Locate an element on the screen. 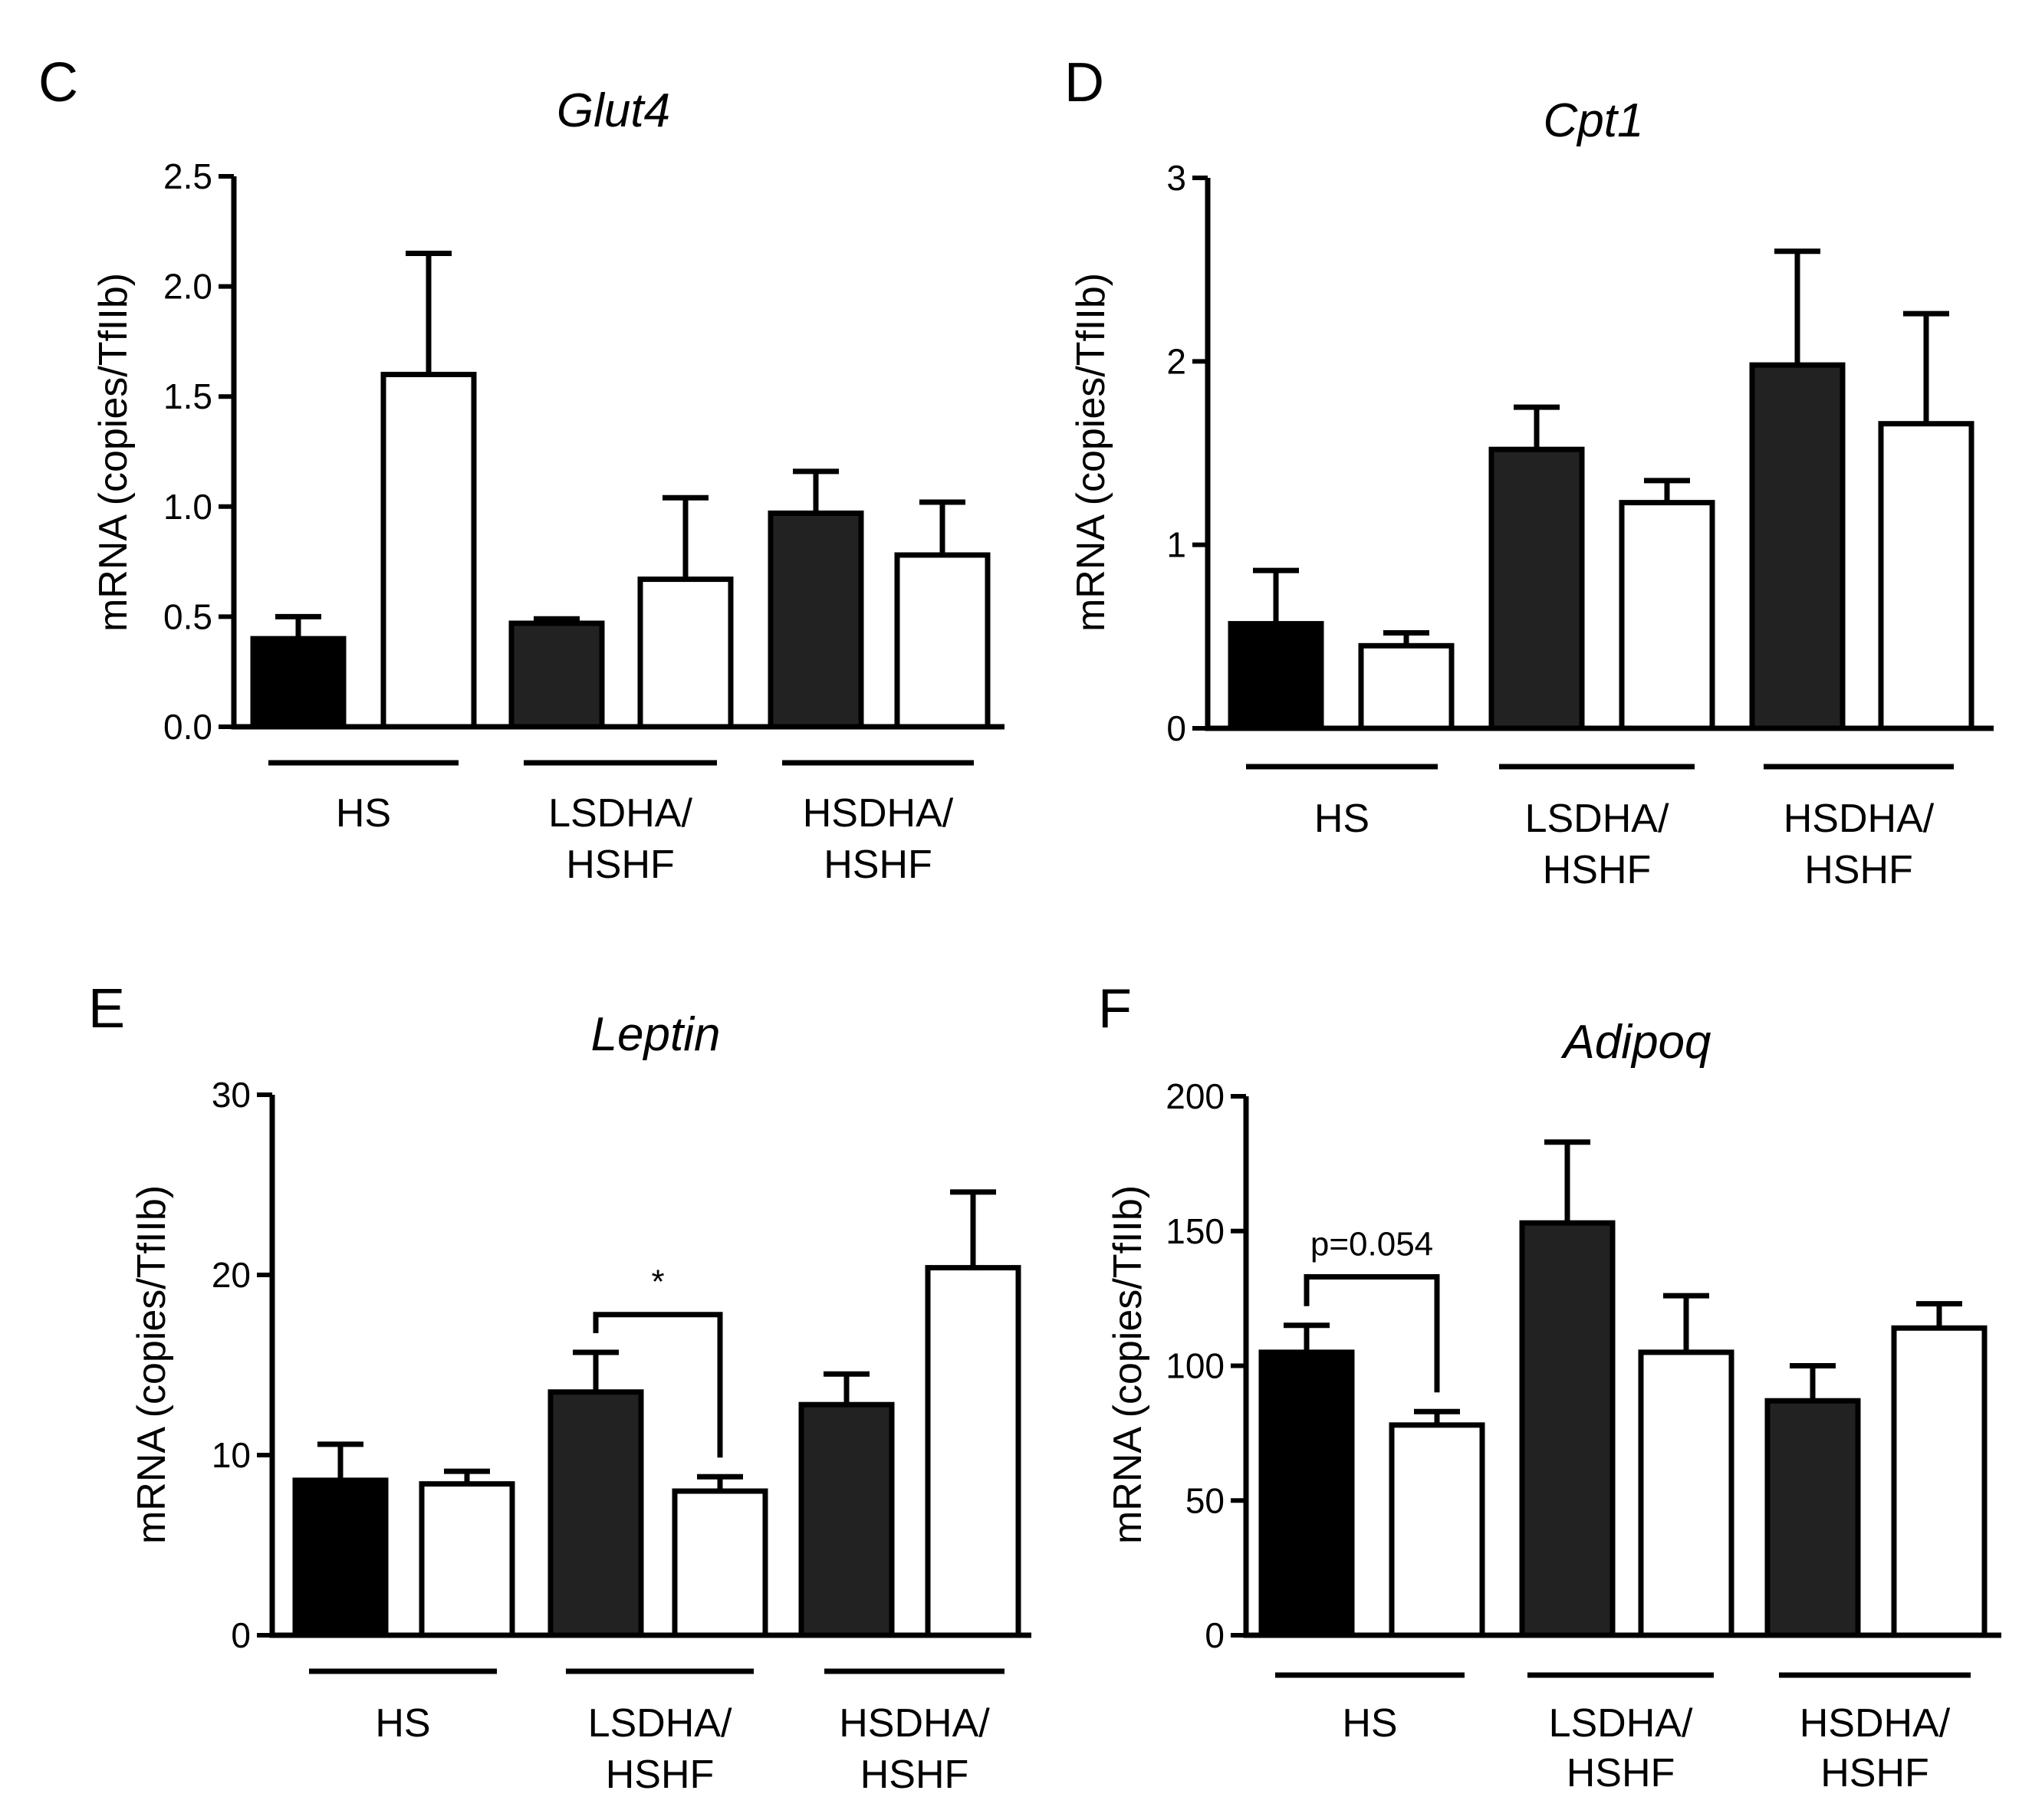 This screenshot has height=1820, width=2032. y-tick-label: 3 is located at coordinates (1176, 178).